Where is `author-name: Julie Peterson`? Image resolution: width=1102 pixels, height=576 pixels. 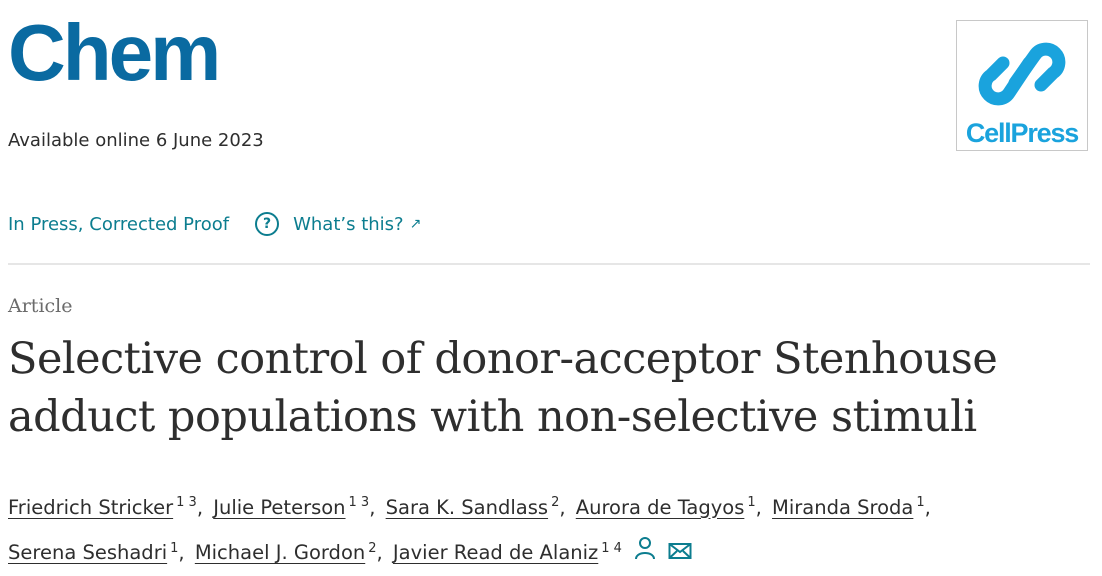 author-name: Julie Peterson is located at coordinates (279, 507).